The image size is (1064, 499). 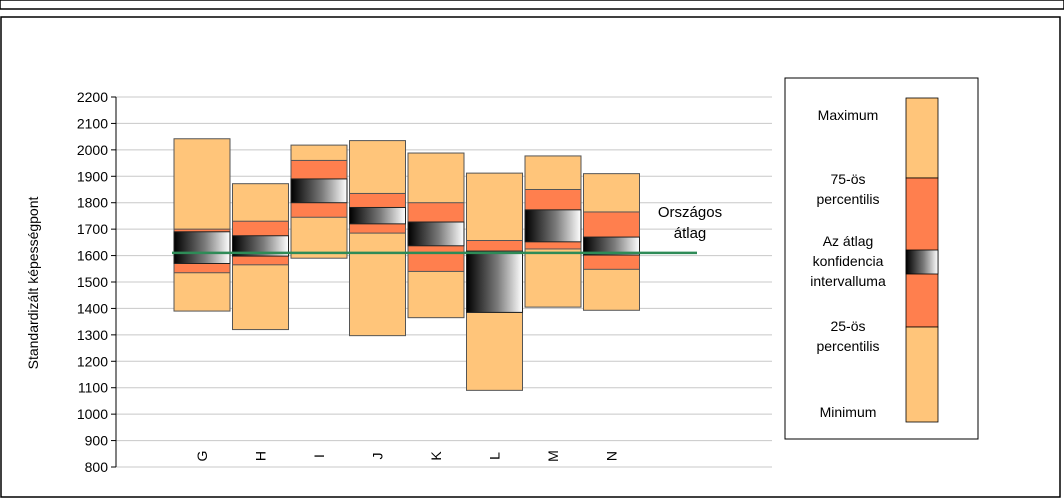 I want to click on box-I, so click(x=319, y=201).